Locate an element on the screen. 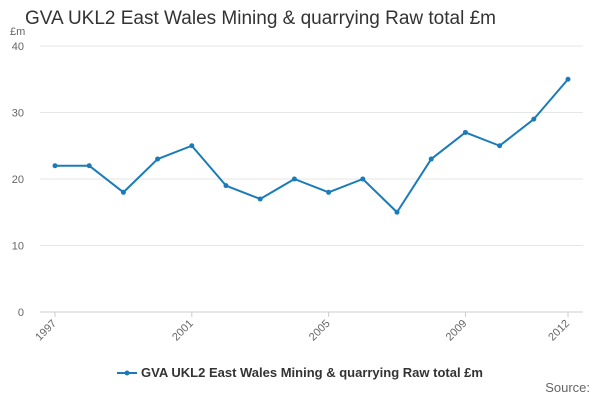 The width and height of the screenshot is (600, 400). x-tick-label: 2005 is located at coordinates (320, 331).